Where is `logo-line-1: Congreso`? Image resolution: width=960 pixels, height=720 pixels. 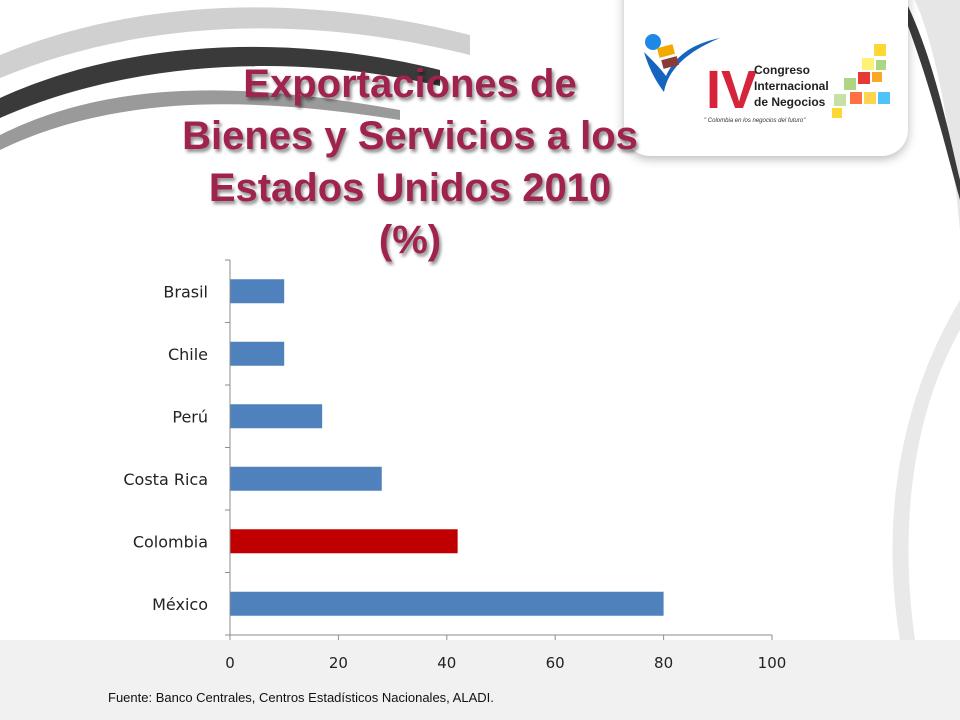
logo-line-1: Congreso is located at coordinates (782, 70).